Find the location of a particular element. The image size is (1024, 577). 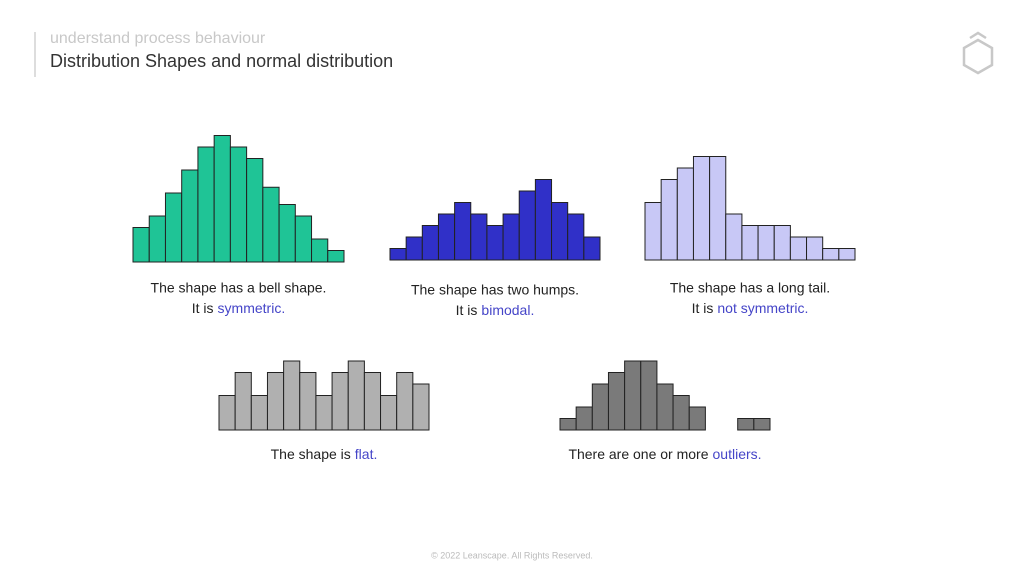

caption-line: It is not symmetric. is located at coordinates (750, 308).